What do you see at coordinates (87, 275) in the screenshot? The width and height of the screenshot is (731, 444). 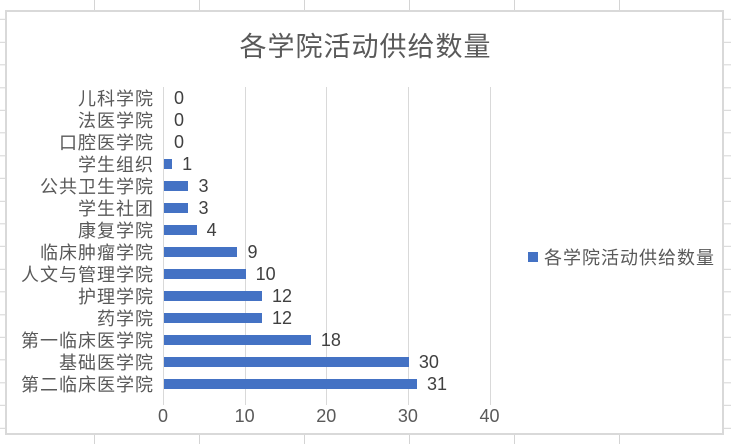 I see `category-axis-label: 人文与管理学院` at bounding box center [87, 275].